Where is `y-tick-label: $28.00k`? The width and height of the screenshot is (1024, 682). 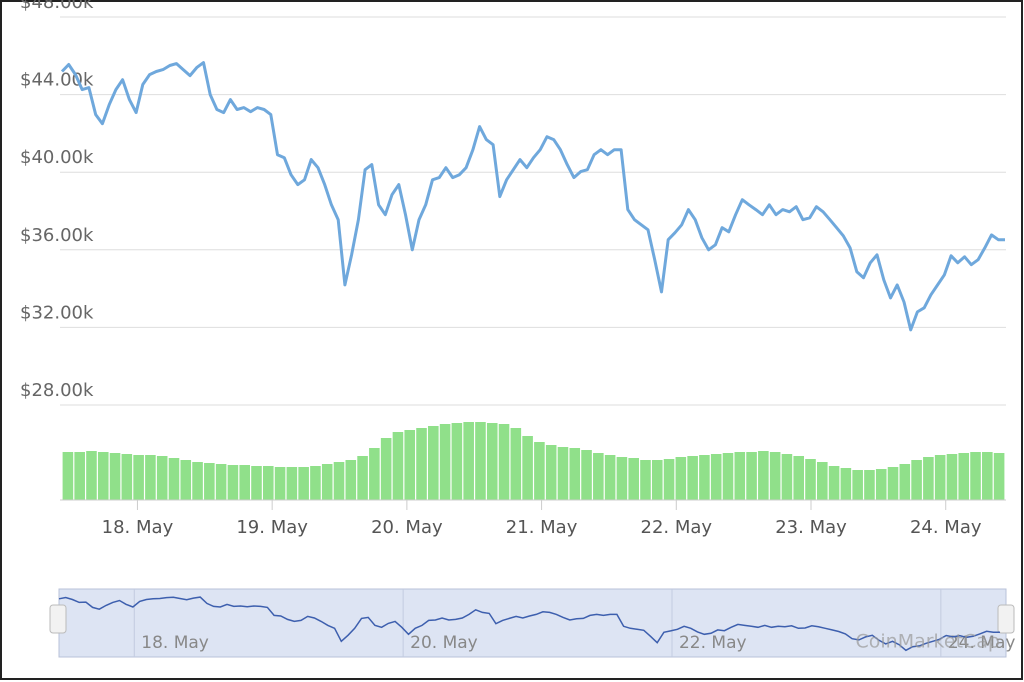 y-tick-label: $28.00k is located at coordinates (57, 390).